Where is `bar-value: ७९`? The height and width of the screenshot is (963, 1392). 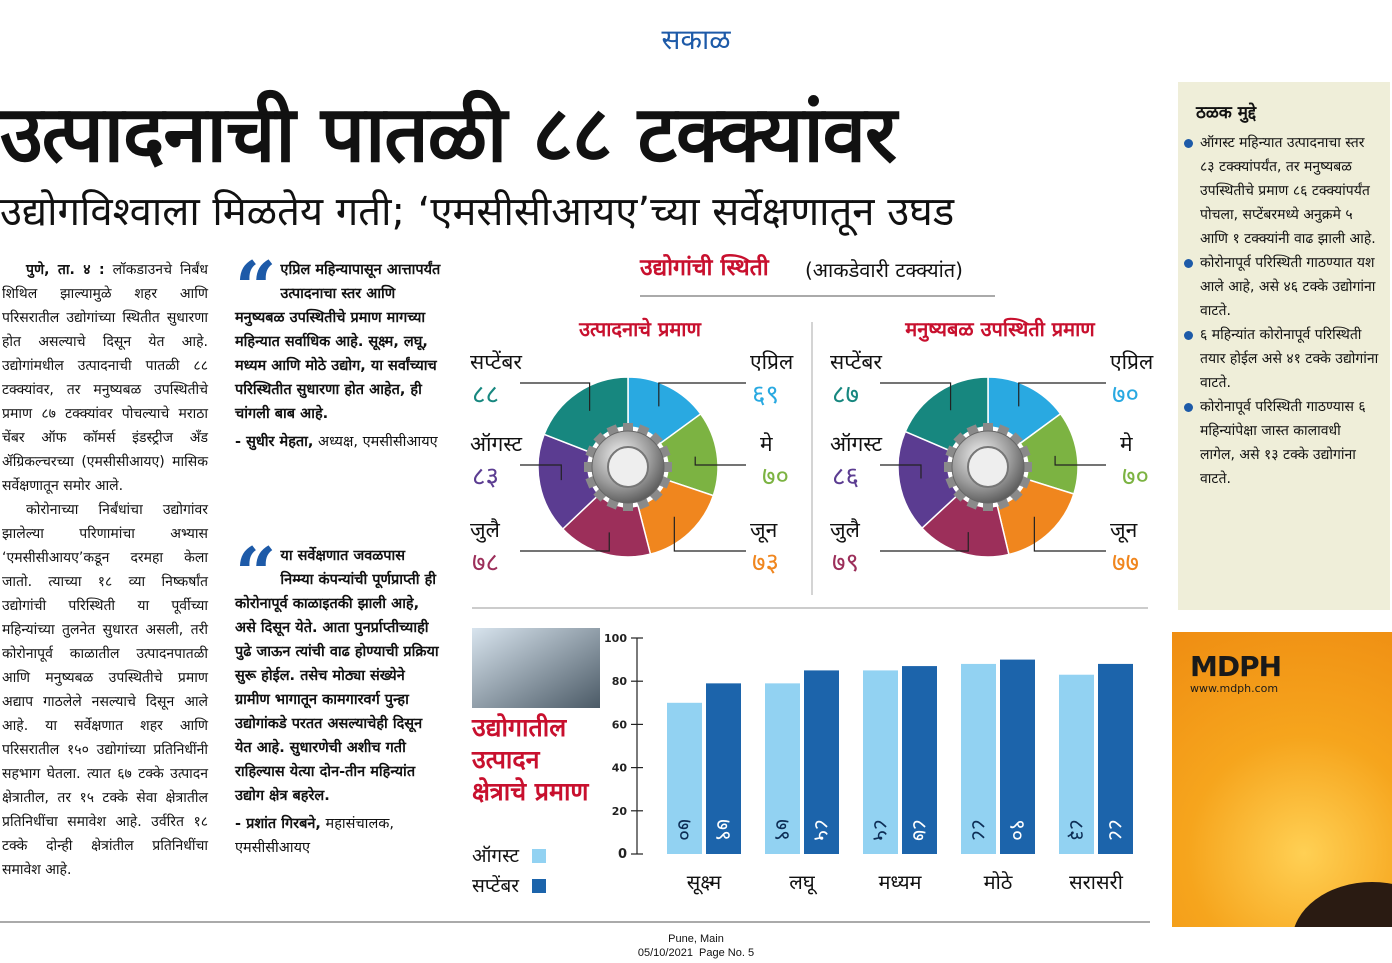
bar-value: ७९ is located at coordinates (783, 830).